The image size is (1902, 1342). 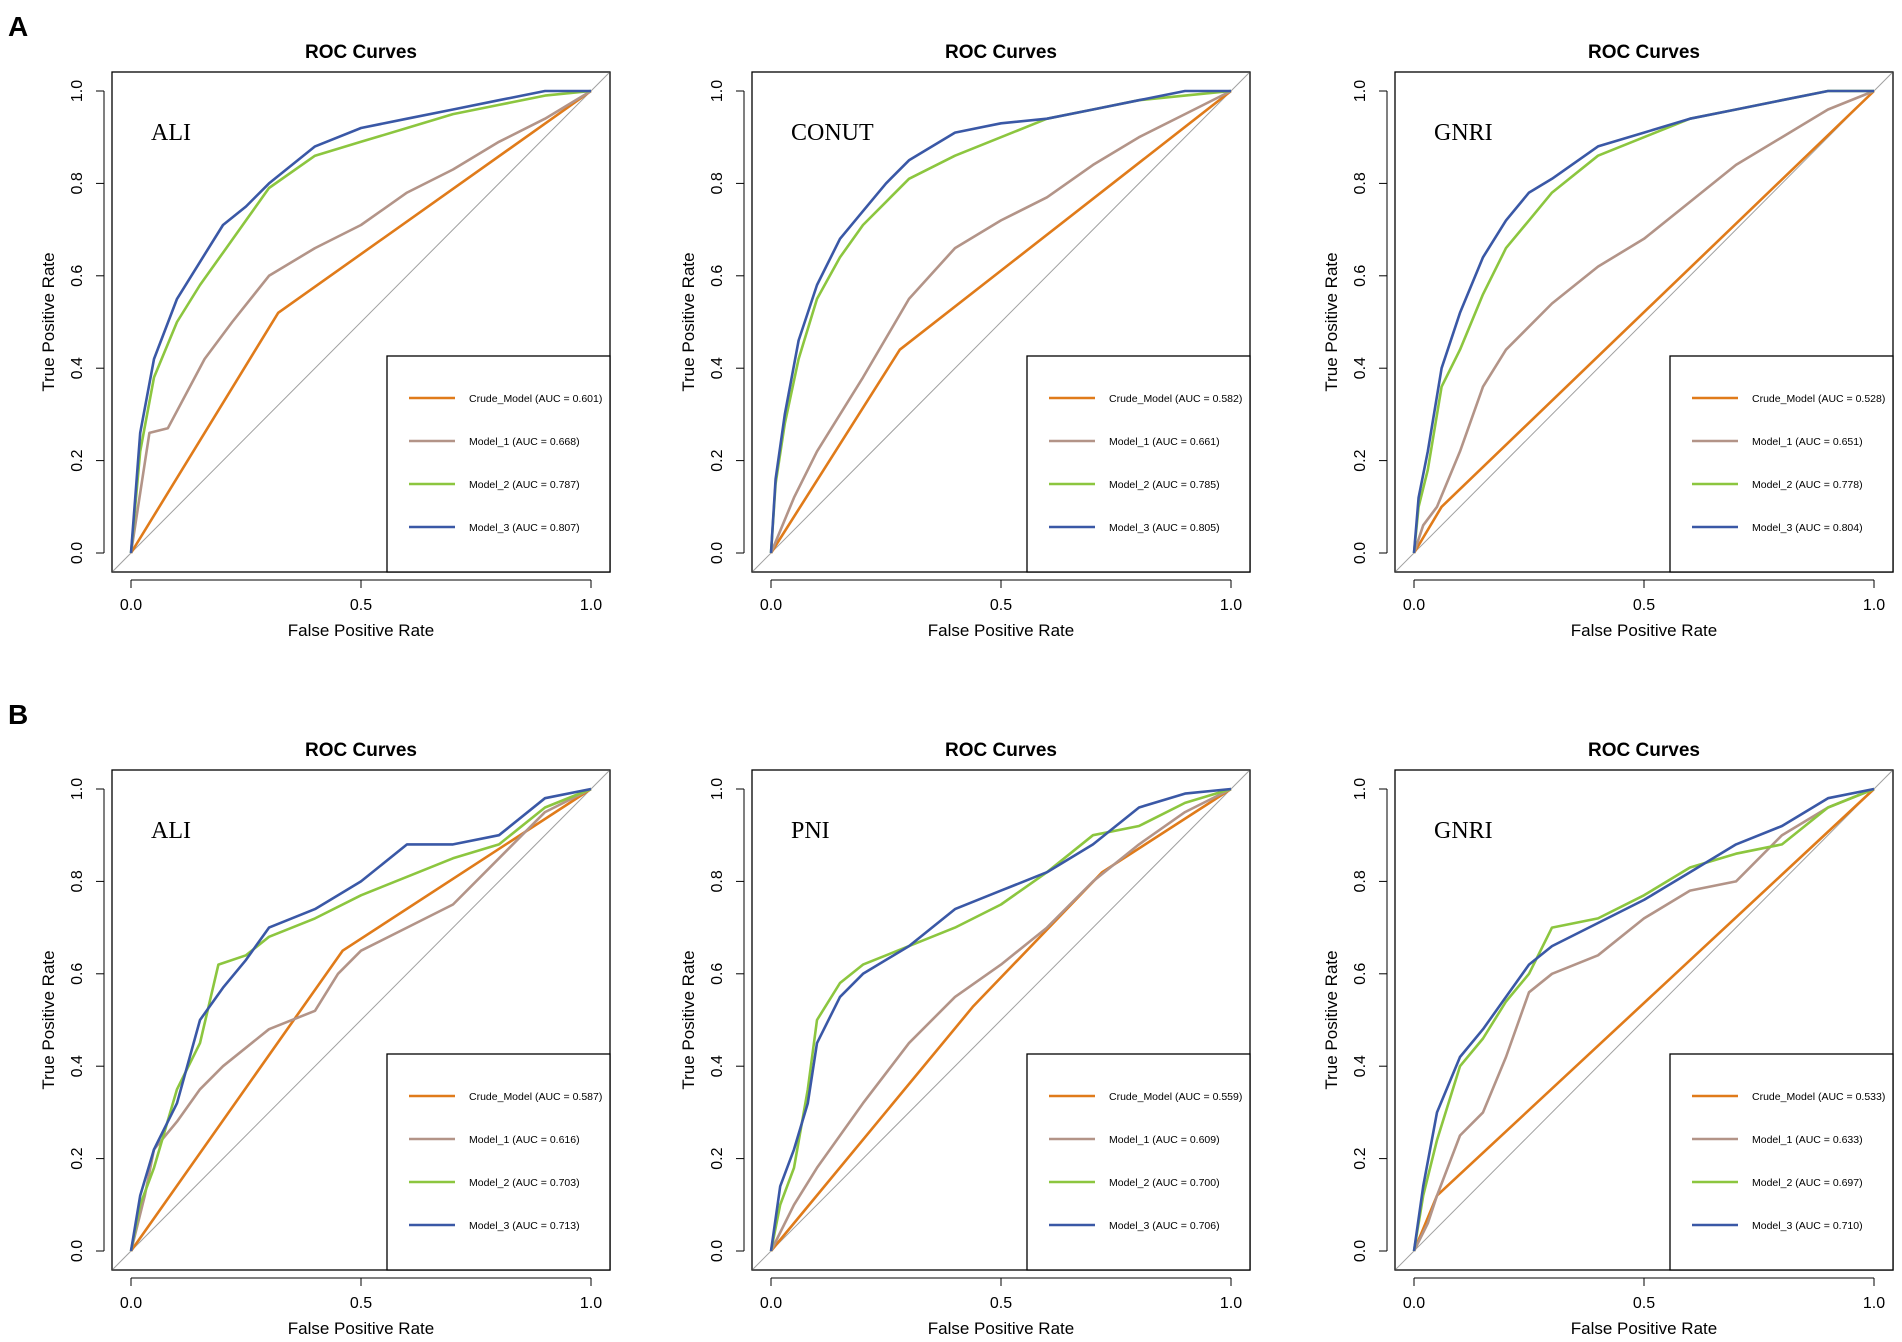 What do you see at coordinates (1164, 1226) in the screenshot?
I see `legend-label: Model_3 (AUC = 0.706)` at bounding box center [1164, 1226].